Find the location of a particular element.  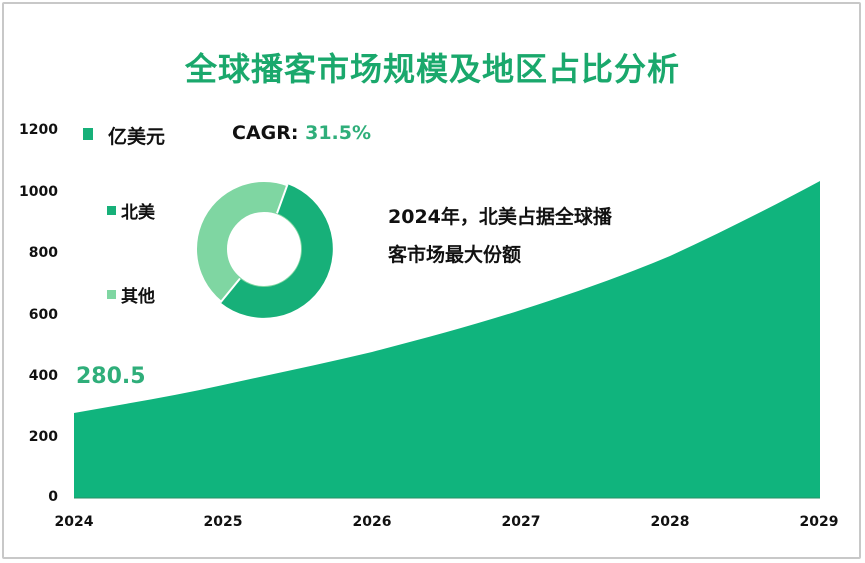

y-tick-1000: 1000 is located at coordinates (38, 192).